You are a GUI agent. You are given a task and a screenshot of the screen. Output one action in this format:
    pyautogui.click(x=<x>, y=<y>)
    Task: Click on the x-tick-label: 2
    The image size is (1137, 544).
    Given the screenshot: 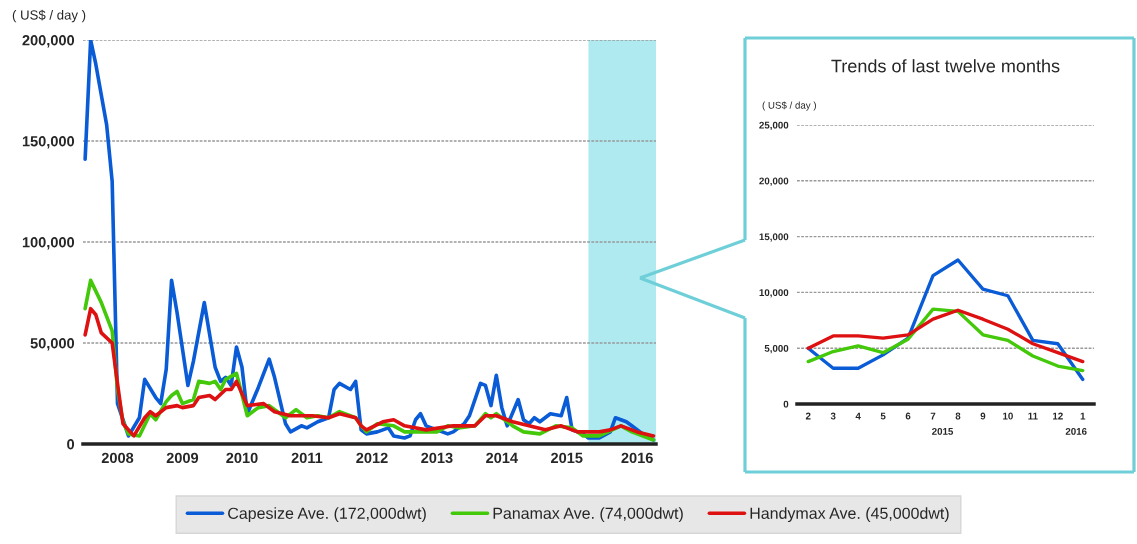 What is the action you would take?
    pyautogui.click(x=808, y=416)
    